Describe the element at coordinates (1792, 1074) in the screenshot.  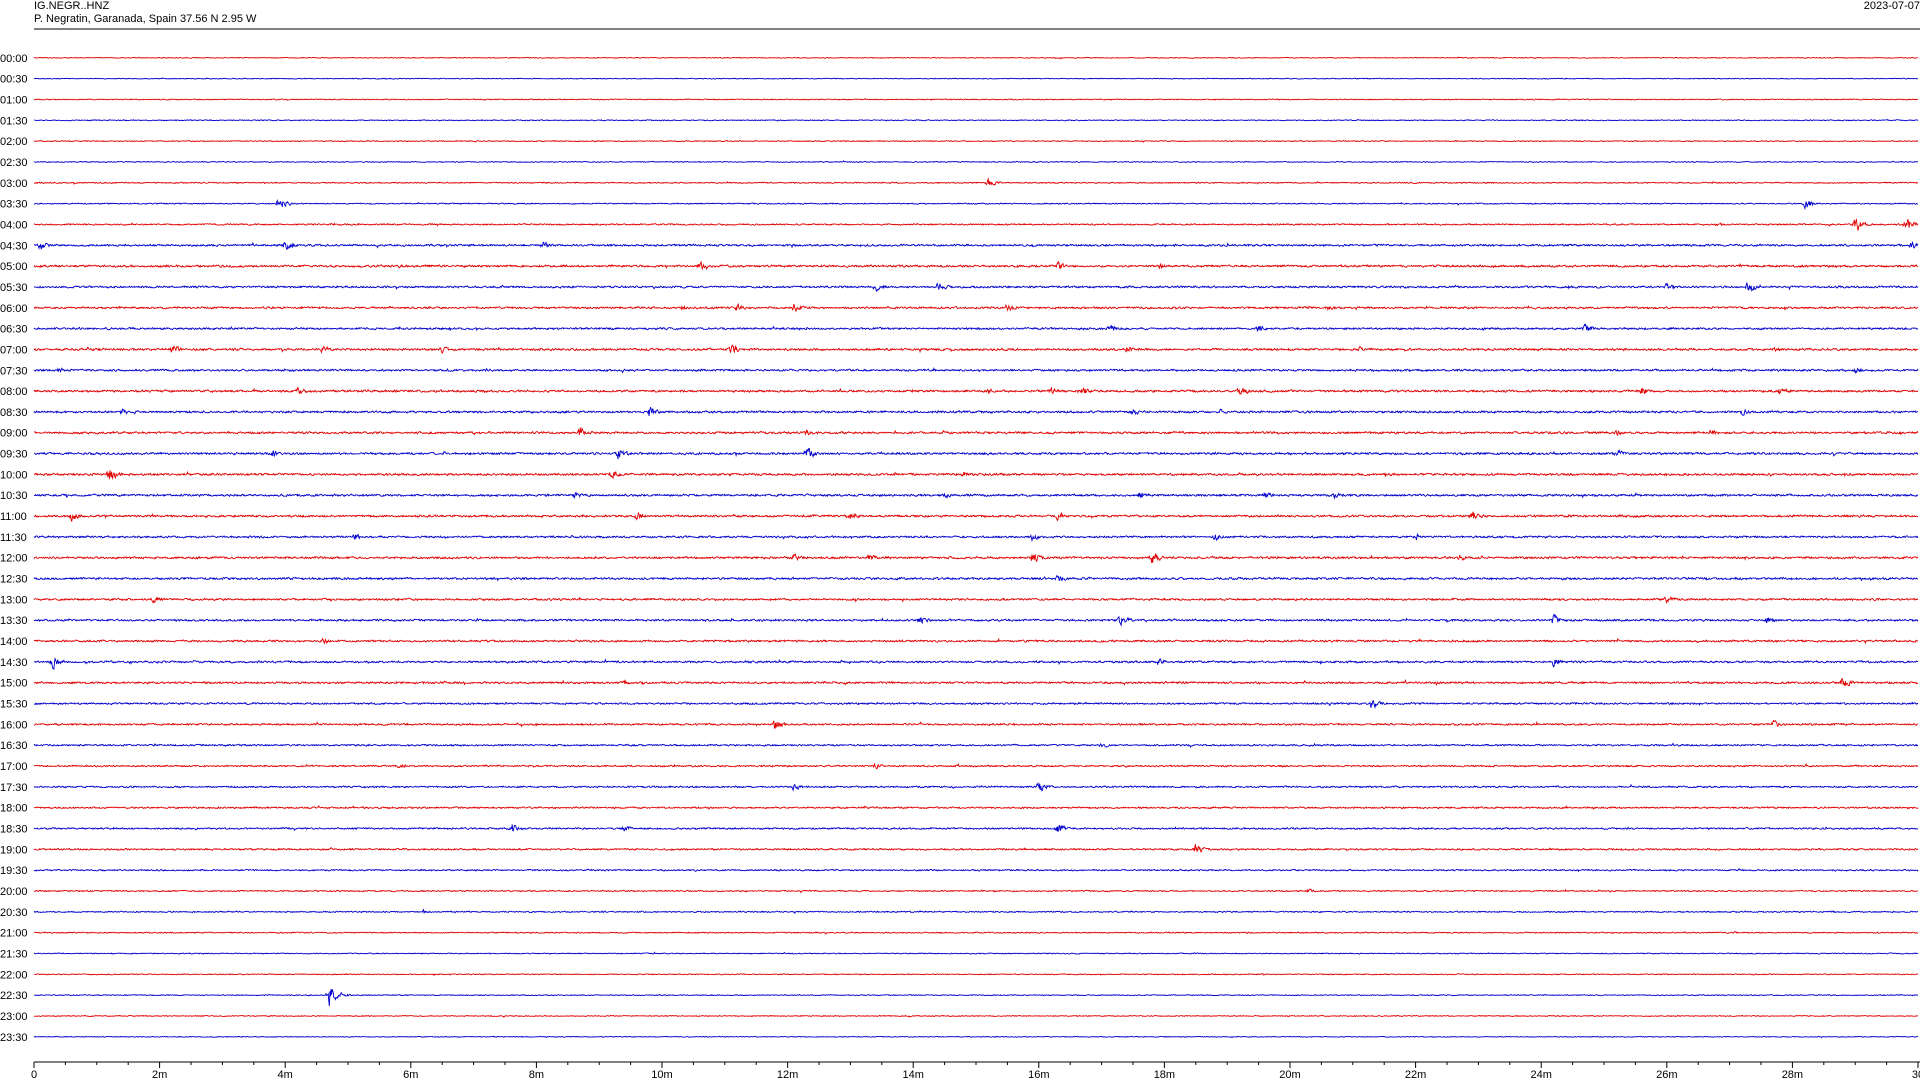
I see `x-tick-label: 28m` at that location.